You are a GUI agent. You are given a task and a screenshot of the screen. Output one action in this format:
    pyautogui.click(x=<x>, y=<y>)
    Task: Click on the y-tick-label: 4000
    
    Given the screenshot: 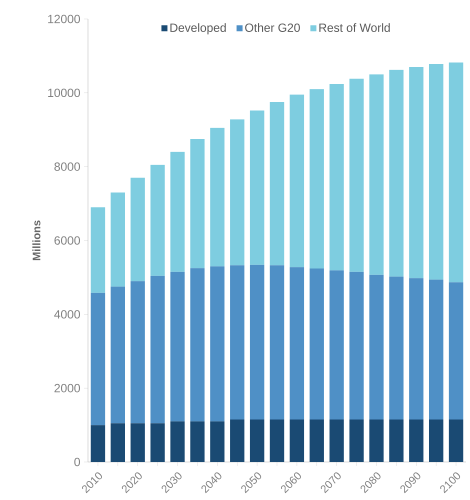 What is the action you would take?
    pyautogui.click(x=67, y=314)
    